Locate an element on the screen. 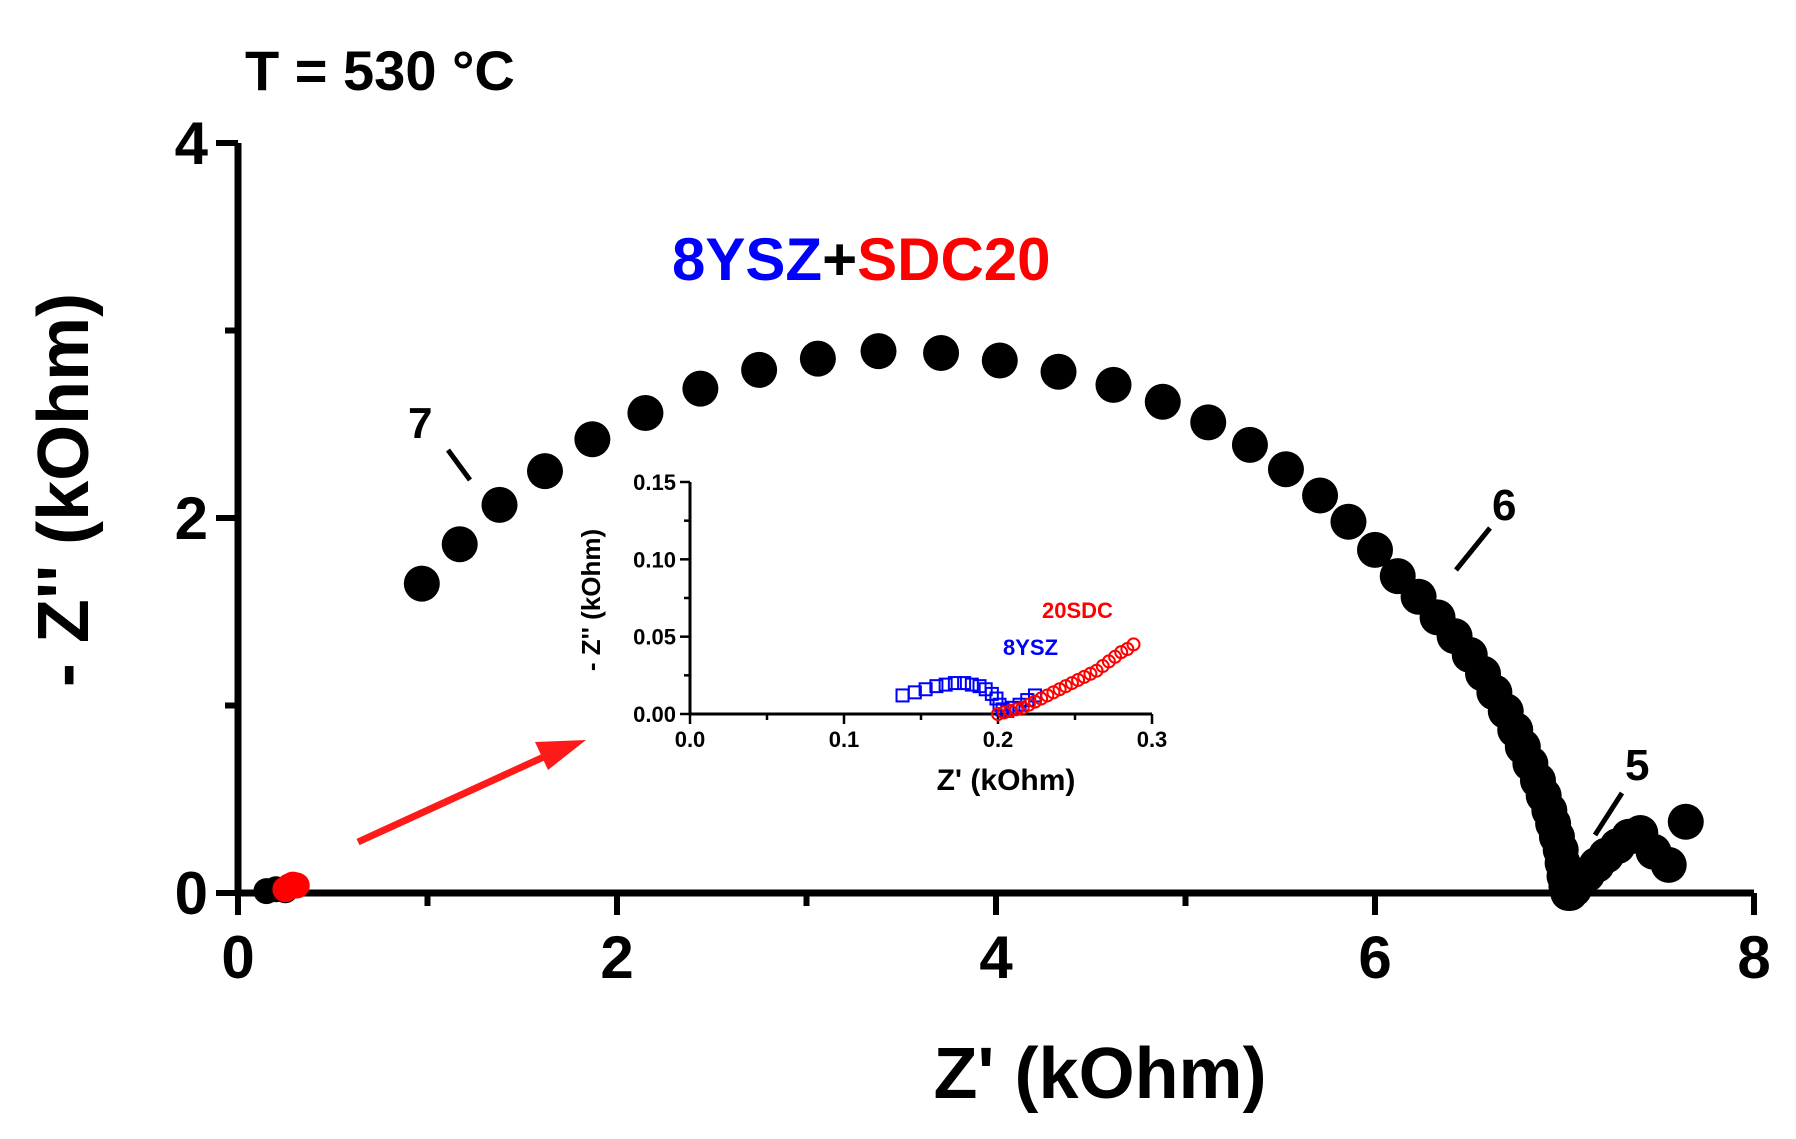  inset-y-tick-label: 0.10 is located at coordinates (654, 559).